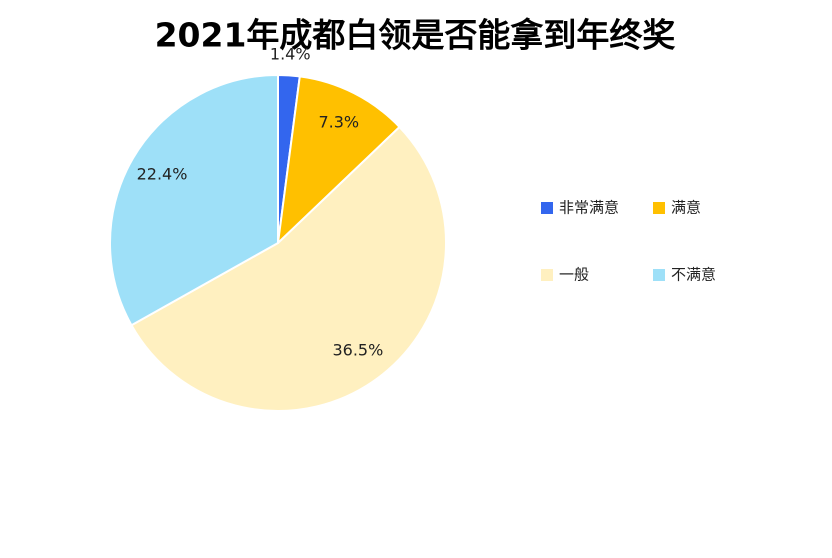  Describe the element at coordinates (574, 275) in the screenshot. I see `legend-label: 一般` at that location.